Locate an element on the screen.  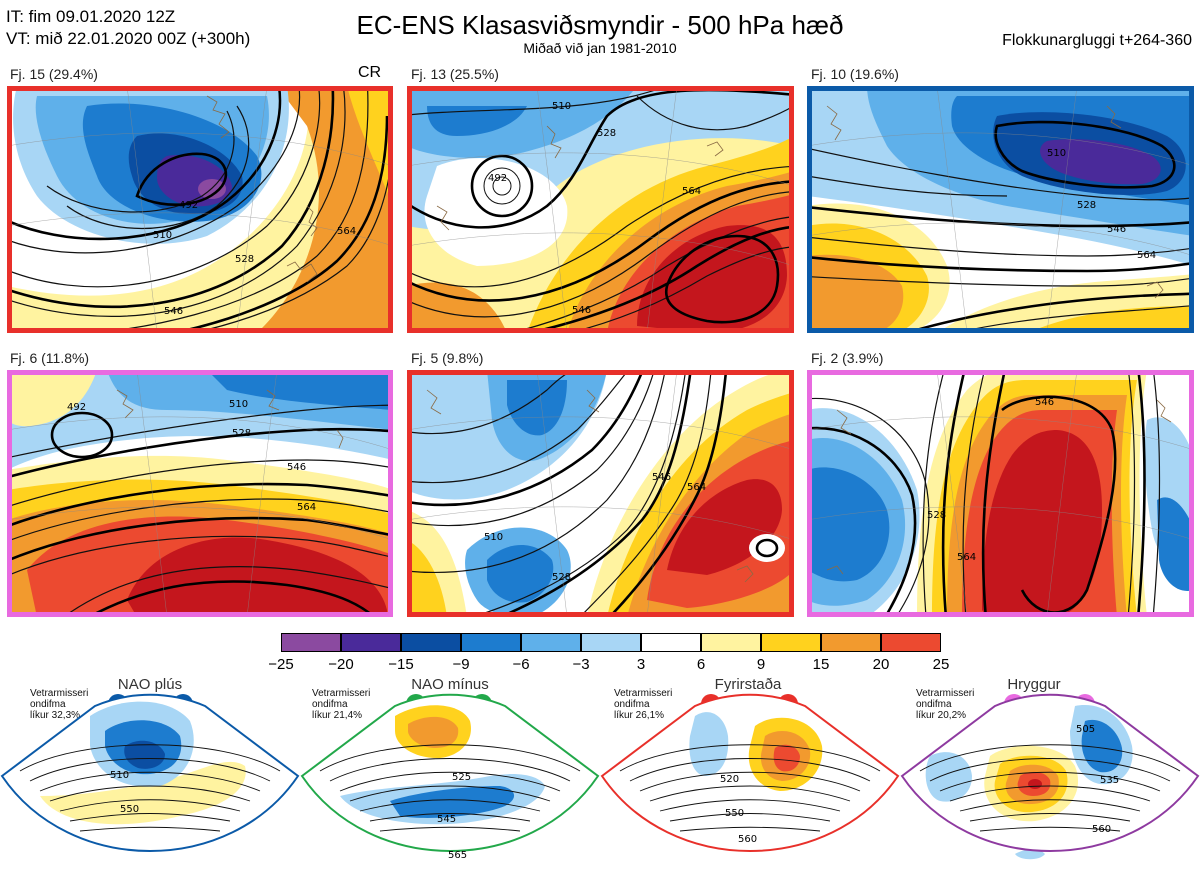
page-title: EC-ENS Klasasviðsmyndir - 500 hPa hæð is located at coordinates (600, 25).